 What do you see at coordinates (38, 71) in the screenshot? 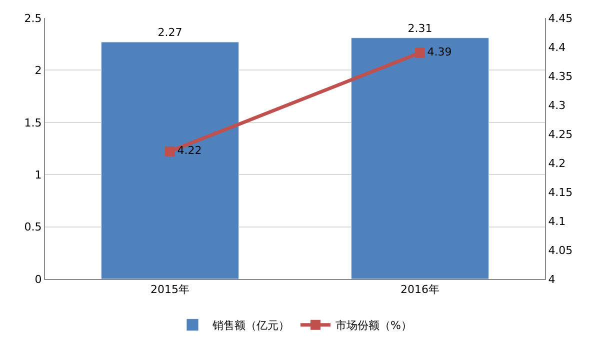
I see `y-tick-label: 2` at bounding box center [38, 71].